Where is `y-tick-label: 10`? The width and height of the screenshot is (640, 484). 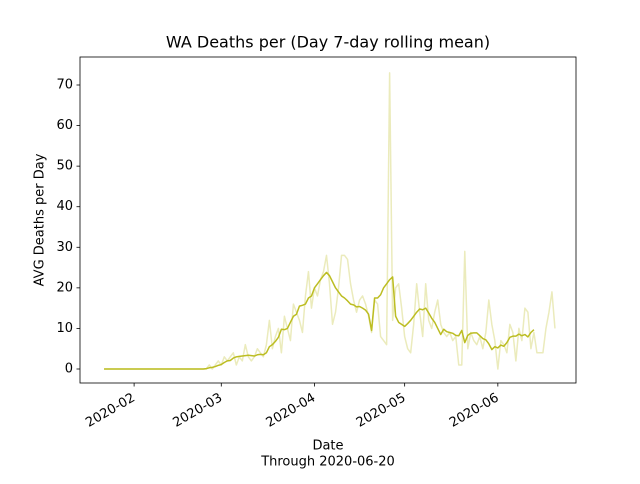
y-tick-label: 10 is located at coordinates (64, 328).